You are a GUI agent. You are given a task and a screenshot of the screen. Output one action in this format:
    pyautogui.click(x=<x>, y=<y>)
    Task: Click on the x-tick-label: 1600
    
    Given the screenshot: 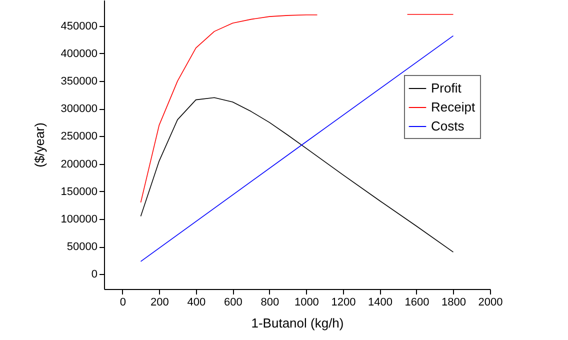 What is the action you would take?
    pyautogui.click(x=417, y=302)
    